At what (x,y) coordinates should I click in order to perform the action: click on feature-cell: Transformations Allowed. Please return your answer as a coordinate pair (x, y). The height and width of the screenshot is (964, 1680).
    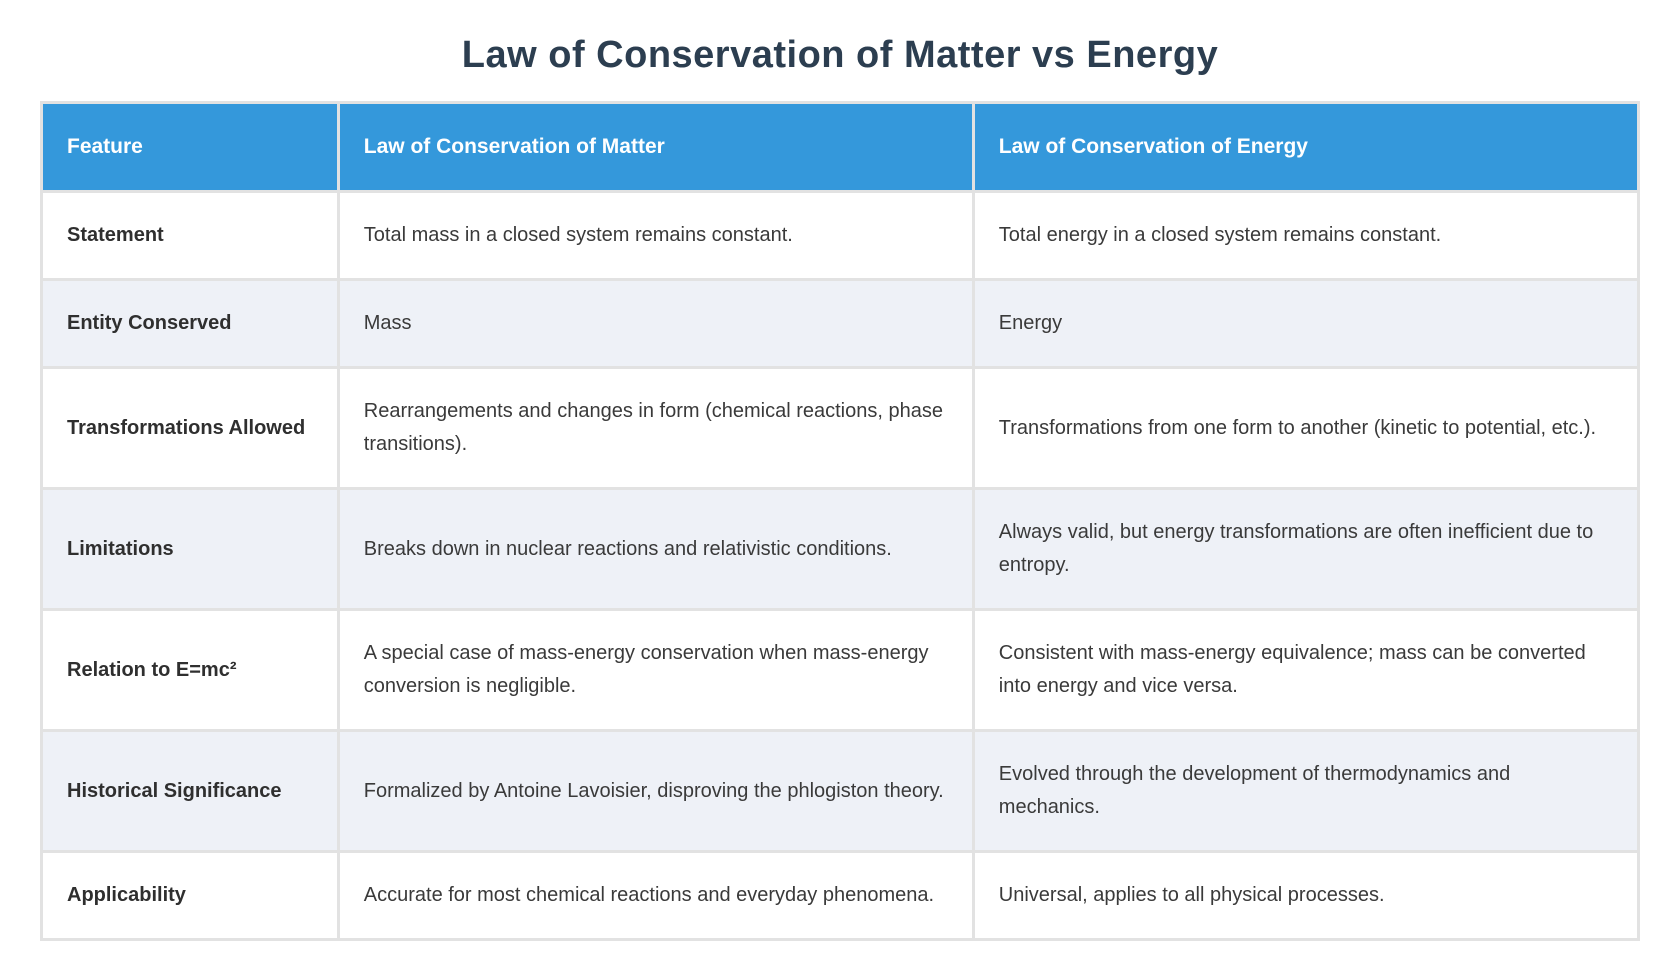
    Looking at the image, I should click on (190, 428).